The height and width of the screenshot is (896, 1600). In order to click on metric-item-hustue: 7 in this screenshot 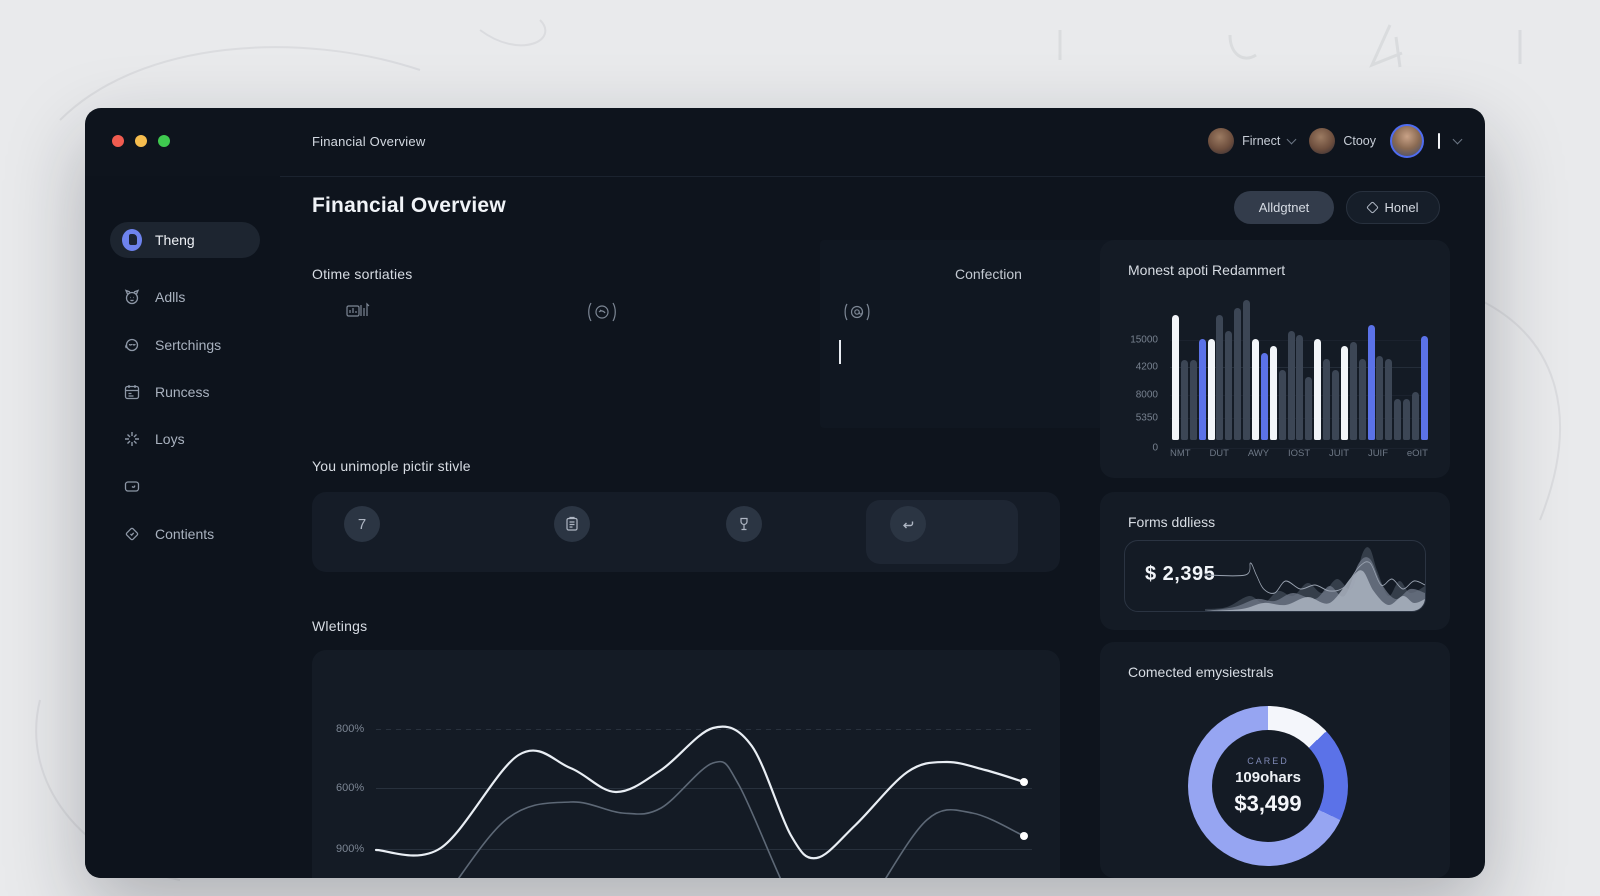, I will do `click(368, 524)`.